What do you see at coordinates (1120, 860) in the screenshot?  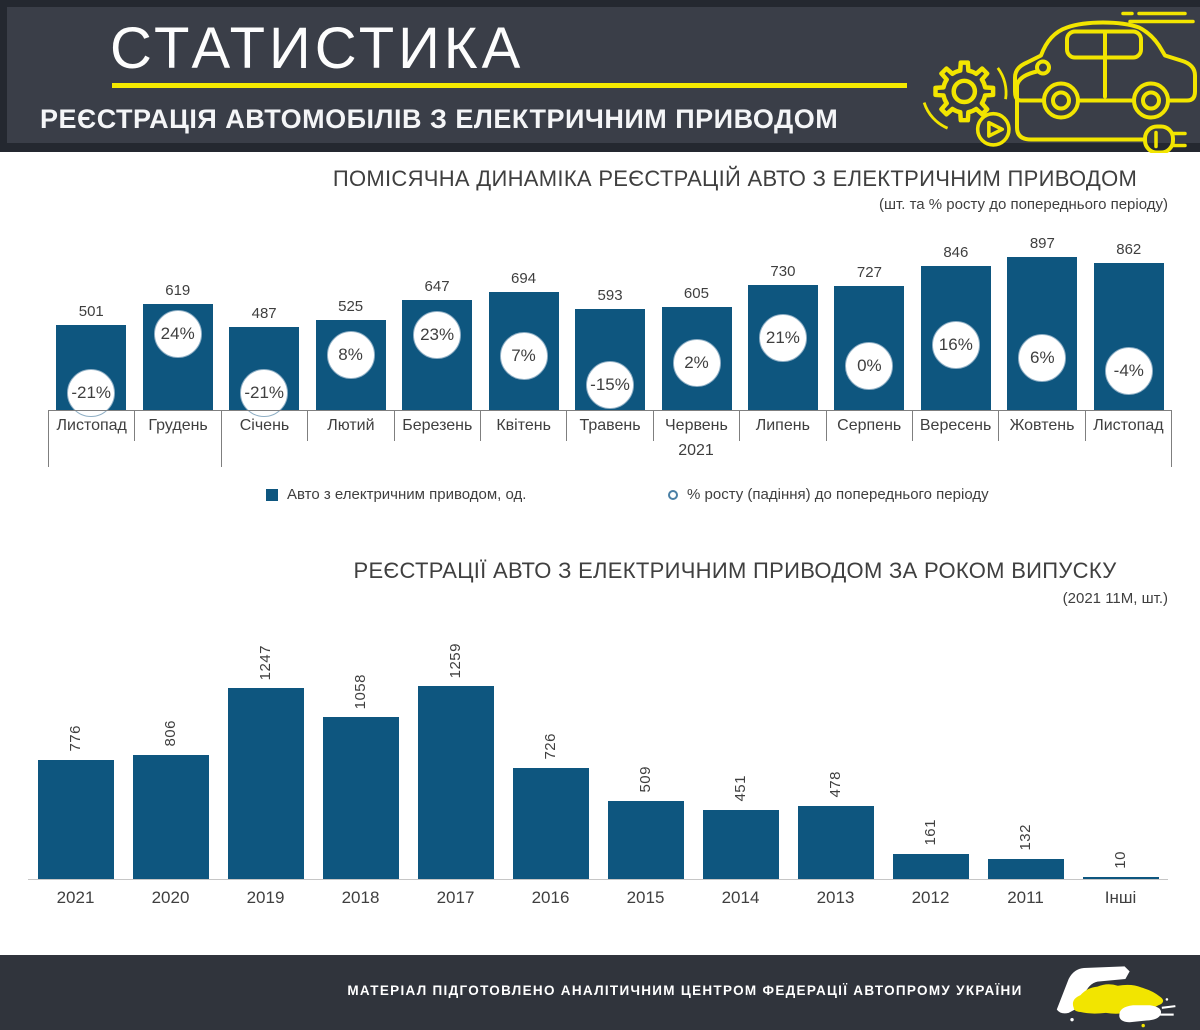 I see `bar-value-label: 10` at bounding box center [1120, 860].